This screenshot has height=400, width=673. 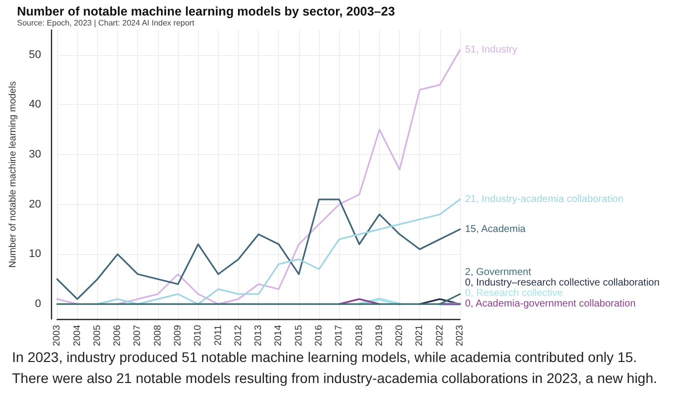 What do you see at coordinates (491, 50) in the screenshot?
I see `text: 51, Industry` at bounding box center [491, 50].